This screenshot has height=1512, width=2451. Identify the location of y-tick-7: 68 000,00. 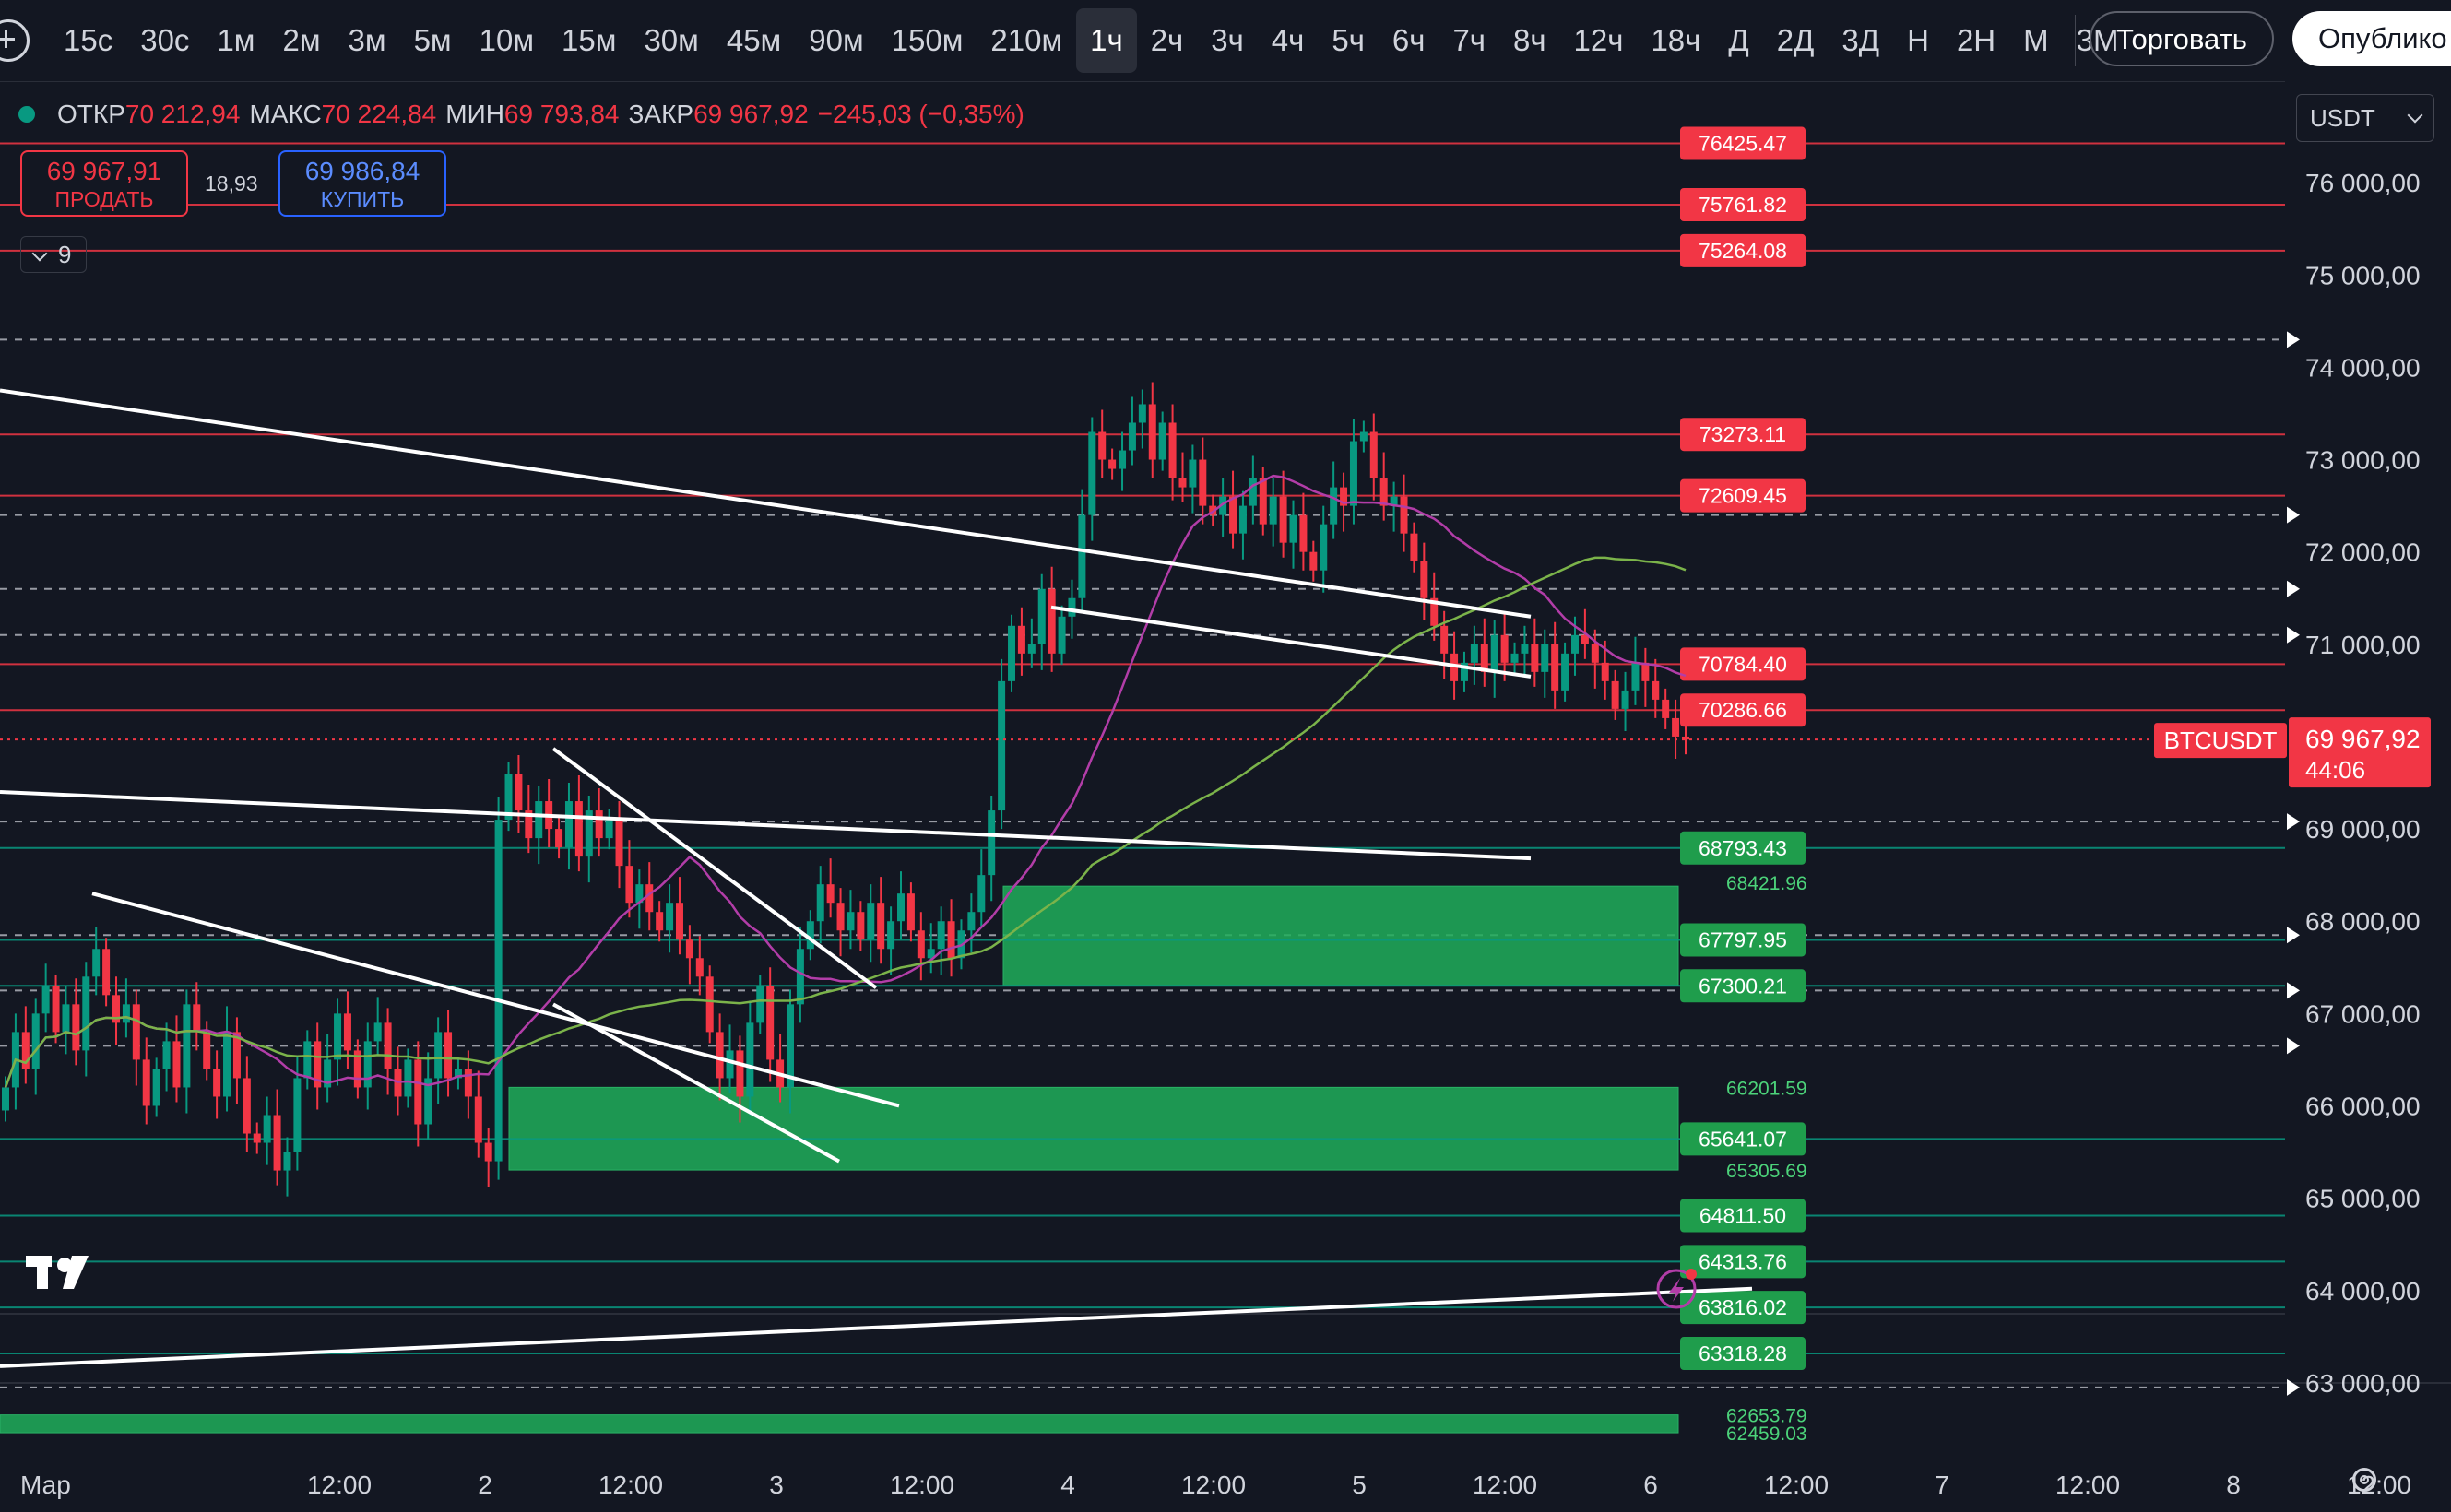
(2363, 921).